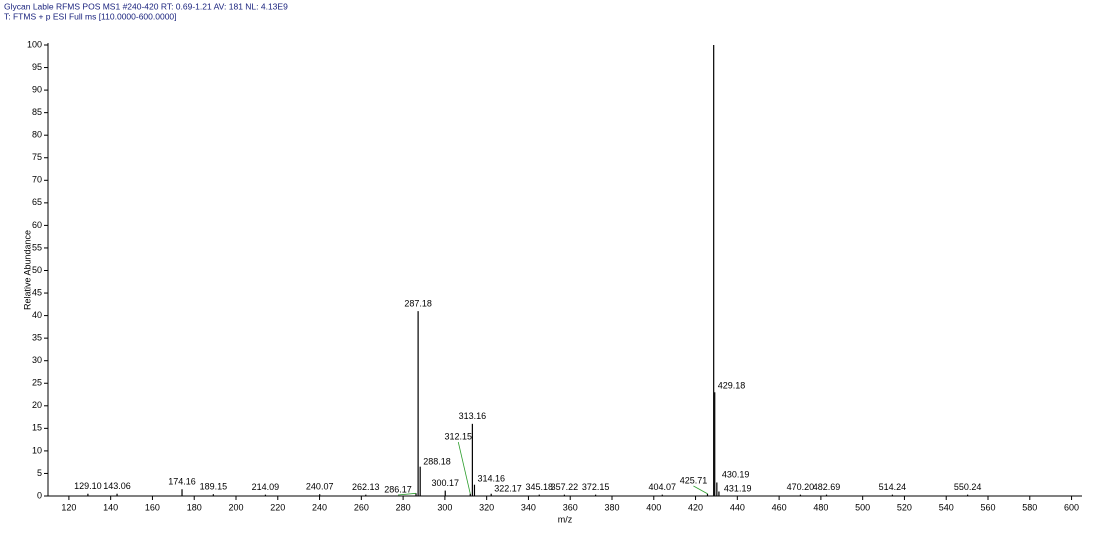 This screenshot has width=1107, height=536. I want to click on x-tick-label: 580, so click(1029, 507).